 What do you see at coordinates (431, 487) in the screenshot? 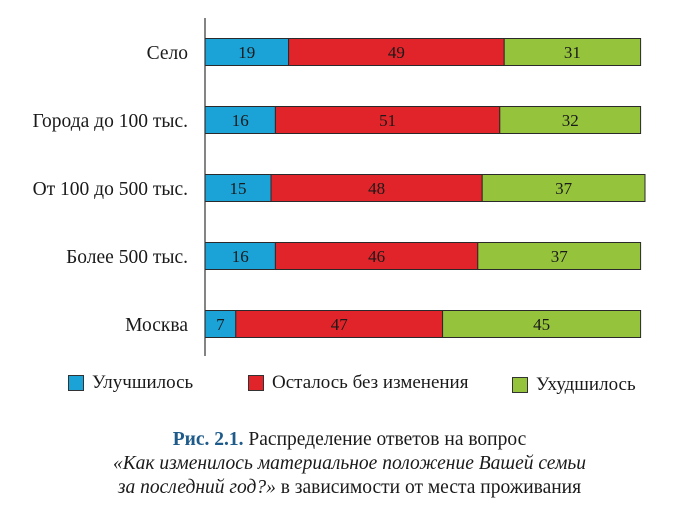
I see `caption-text-3: в зависимости от места проживания` at bounding box center [431, 487].